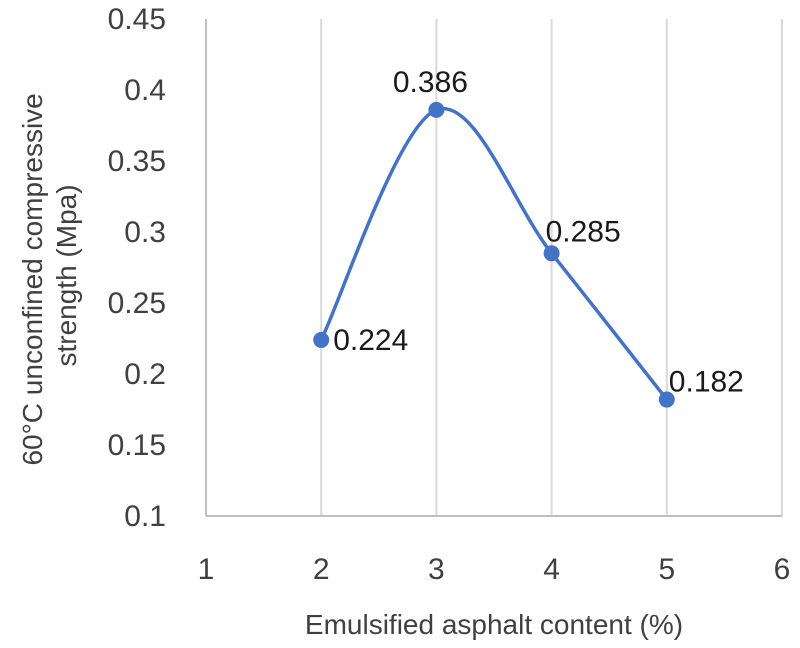  Describe the element at coordinates (145, 90) in the screenshot. I see `y-tick-label: 0.4` at that location.